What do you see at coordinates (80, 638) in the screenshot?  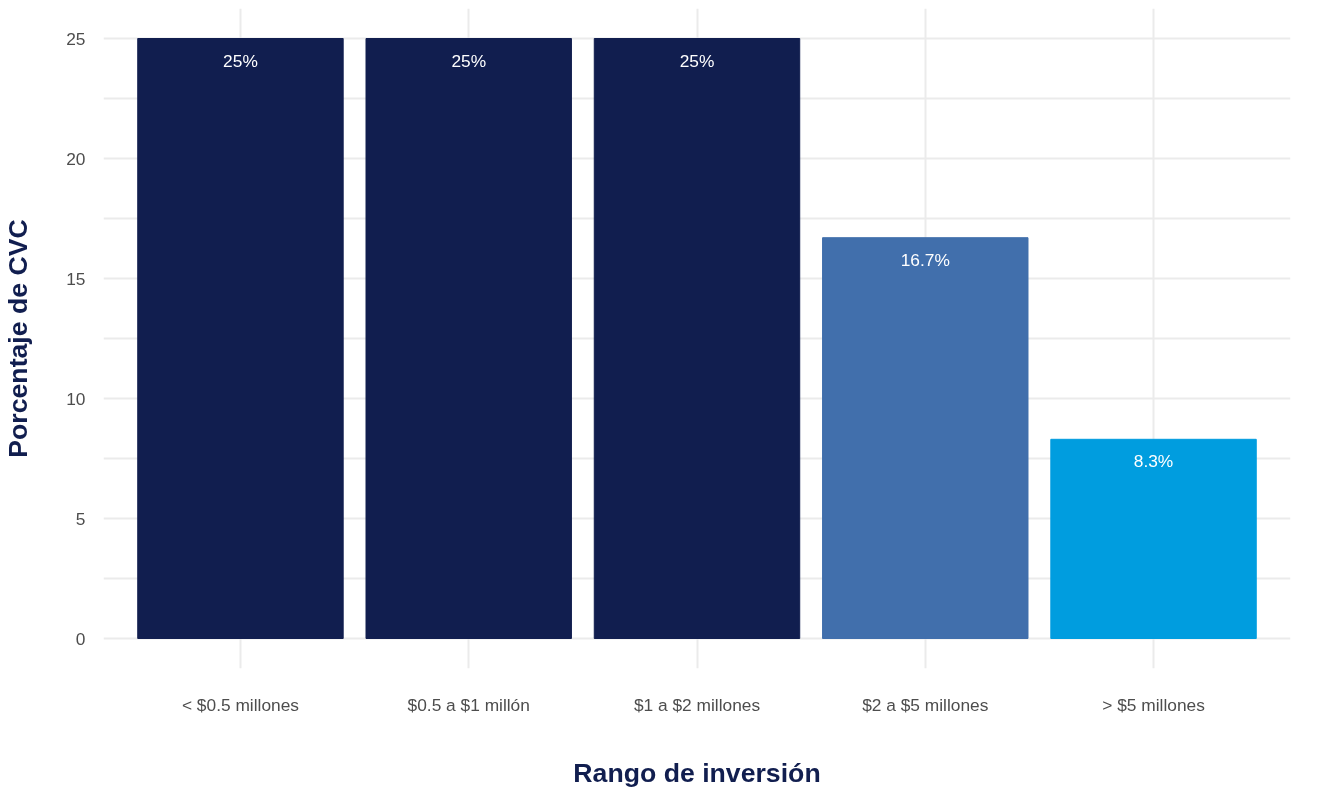 I see `y-tick-label: 0` at bounding box center [80, 638].